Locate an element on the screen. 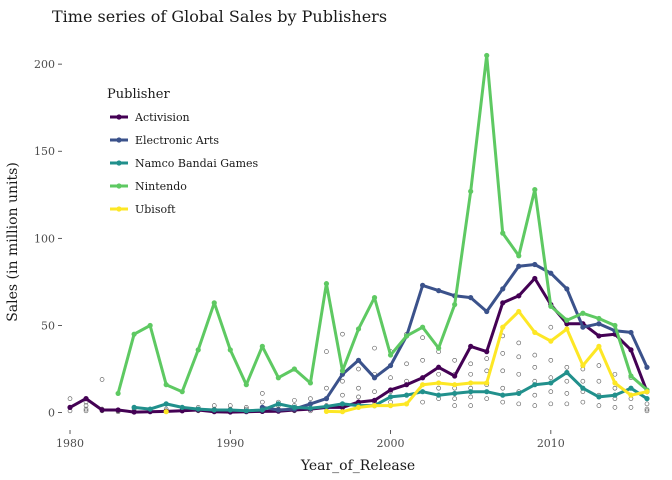  y-tick-label: 0 is located at coordinates (51, 413).